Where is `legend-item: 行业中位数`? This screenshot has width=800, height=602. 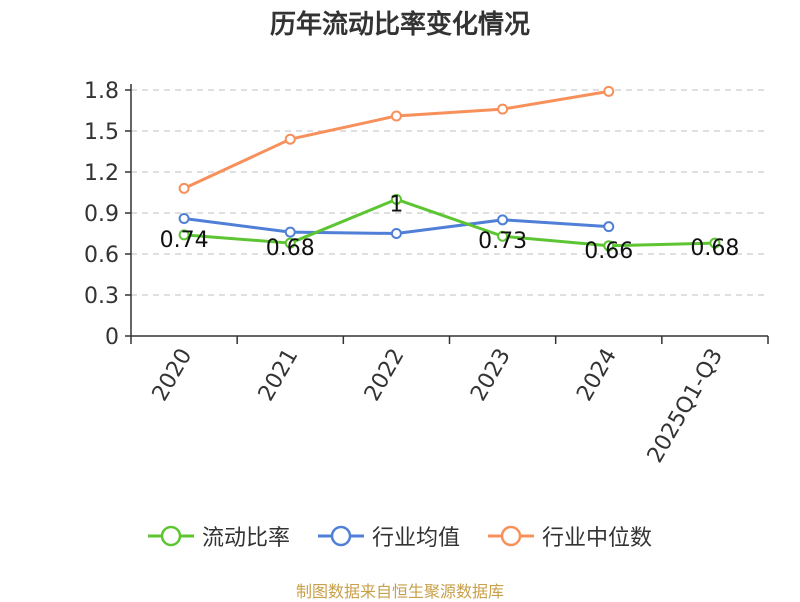
legend-item: 行业中位数 is located at coordinates (570, 536).